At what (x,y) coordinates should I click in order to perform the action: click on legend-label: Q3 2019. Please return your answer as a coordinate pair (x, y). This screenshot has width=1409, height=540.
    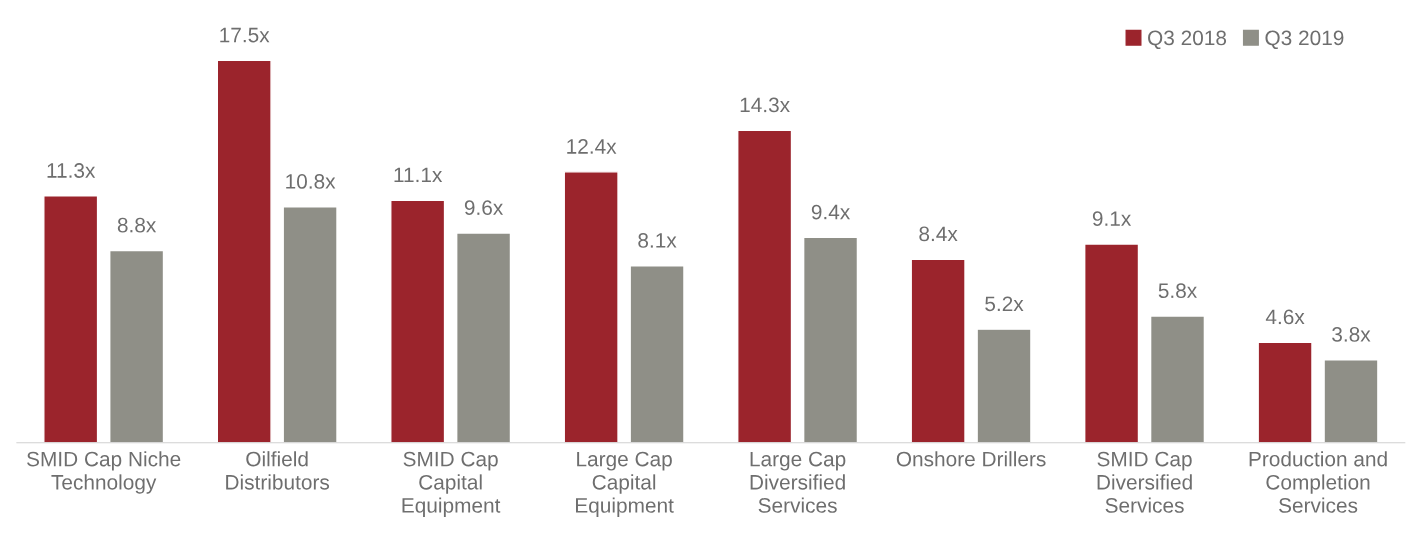
    Looking at the image, I should click on (1304, 40).